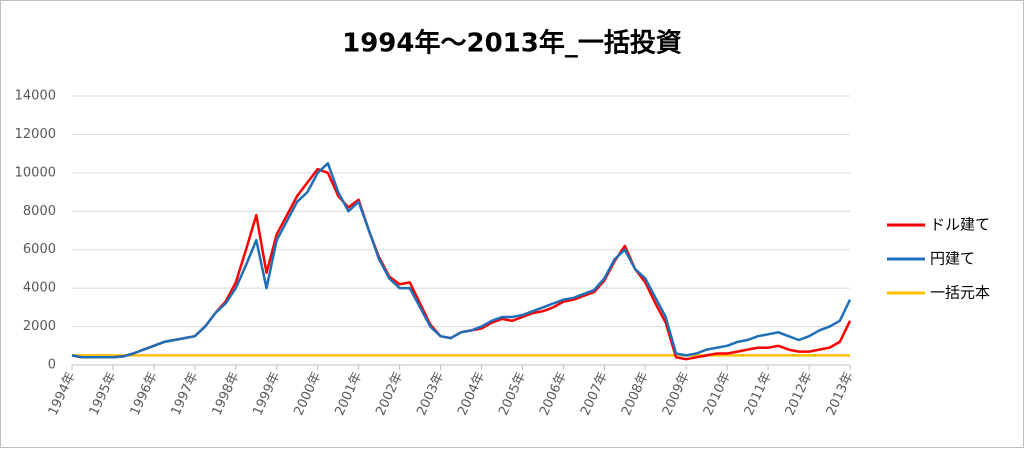  I want to click on y-tick-label: 4000, so click(39, 288).